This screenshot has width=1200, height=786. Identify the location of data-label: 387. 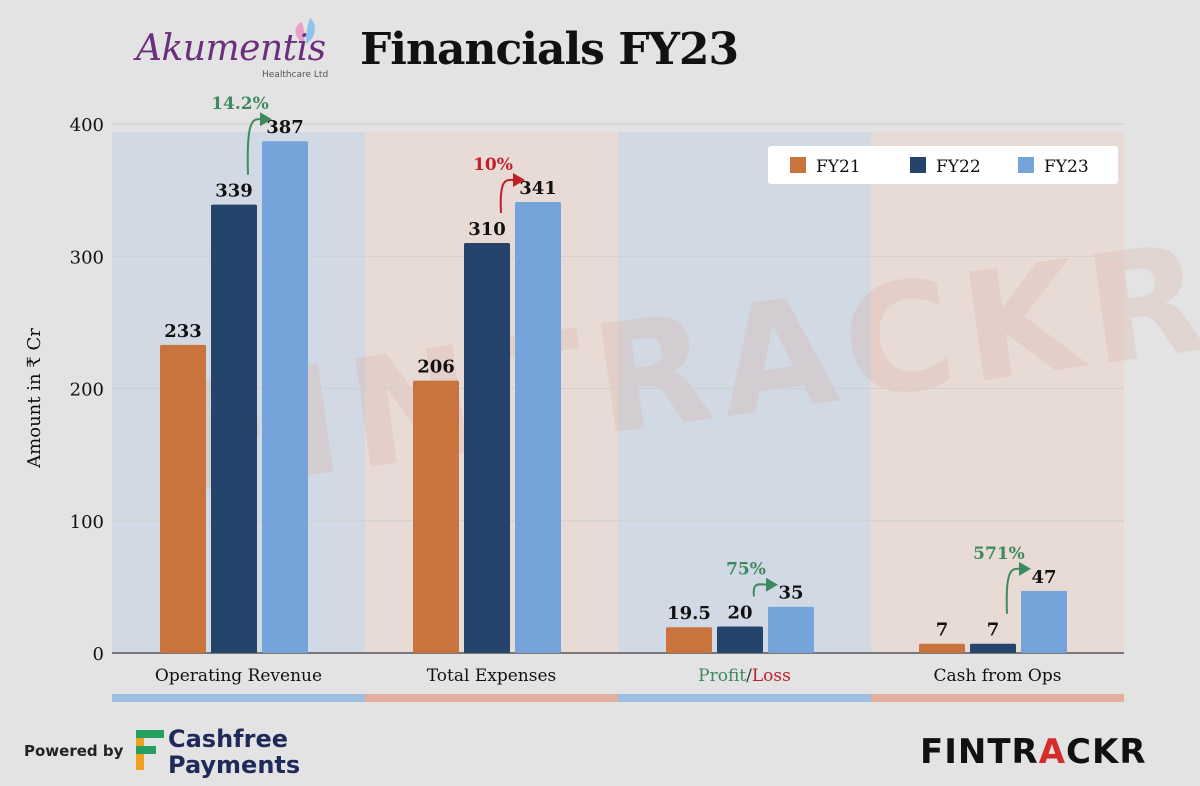
(285, 127).